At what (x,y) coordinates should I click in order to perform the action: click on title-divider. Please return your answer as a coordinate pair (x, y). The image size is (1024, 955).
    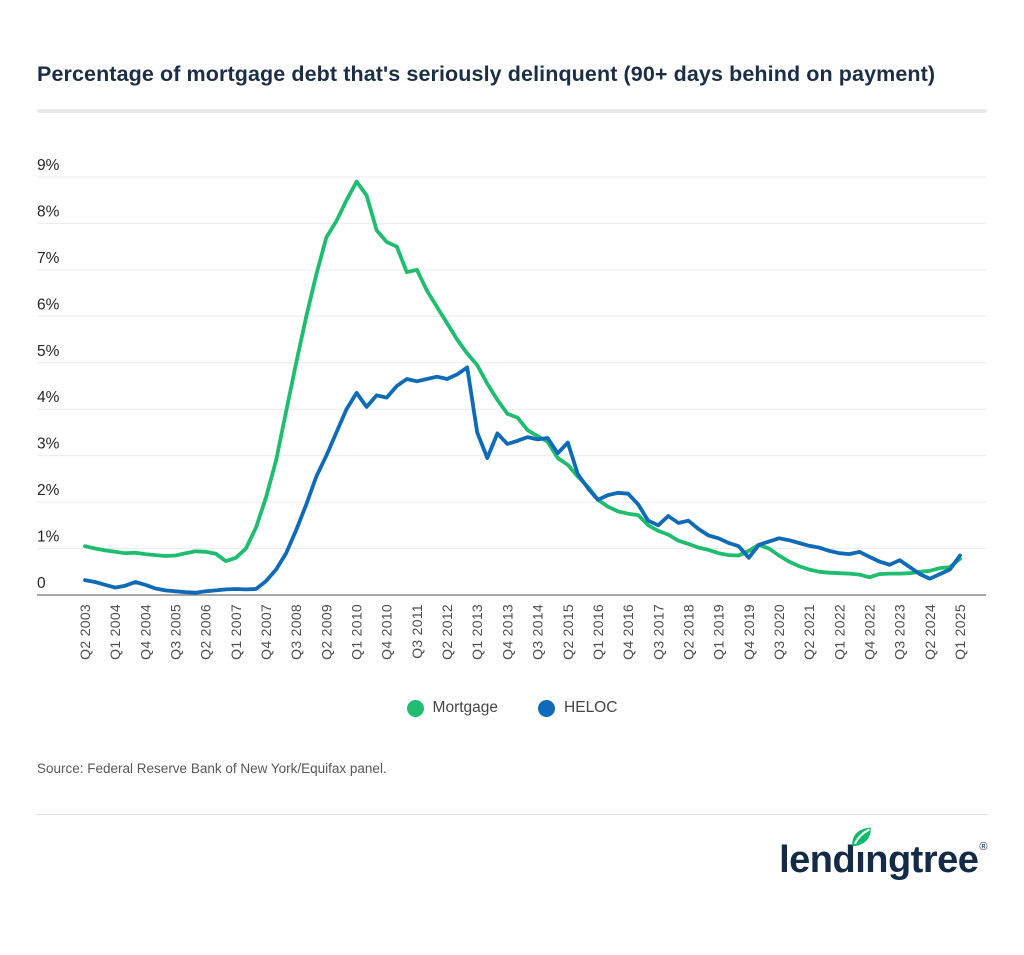
    Looking at the image, I should click on (512, 111).